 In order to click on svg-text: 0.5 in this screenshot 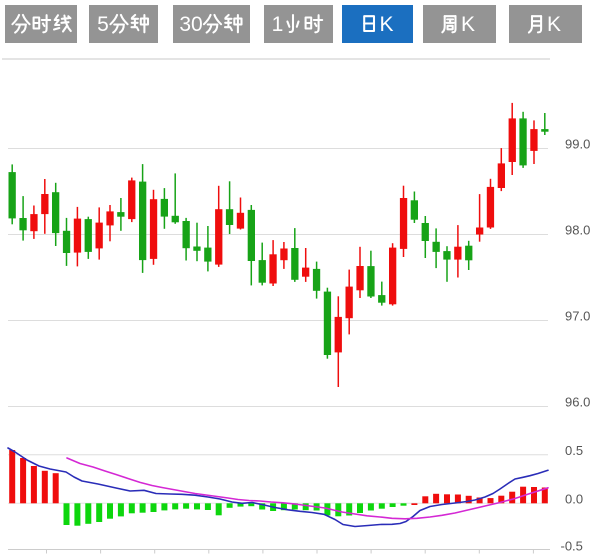, I will do `click(574, 450)`.